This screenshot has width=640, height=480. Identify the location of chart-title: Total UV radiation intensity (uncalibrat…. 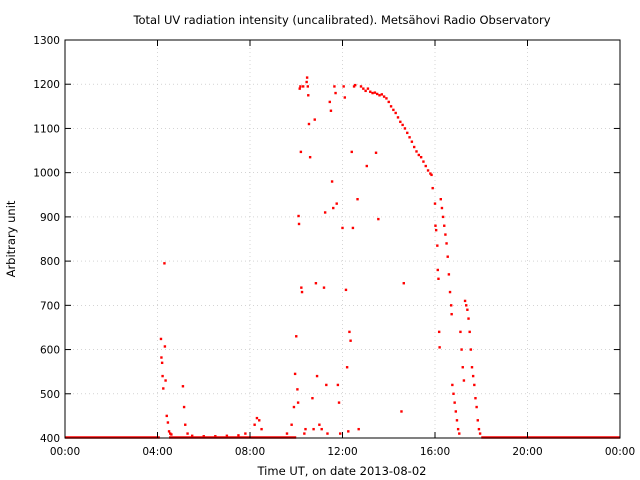
(341, 20).